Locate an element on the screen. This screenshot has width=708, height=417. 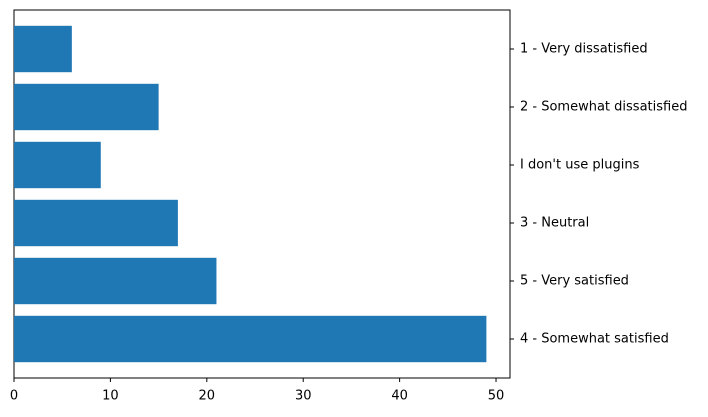
x-tick-label: 30 is located at coordinates (303, 396).